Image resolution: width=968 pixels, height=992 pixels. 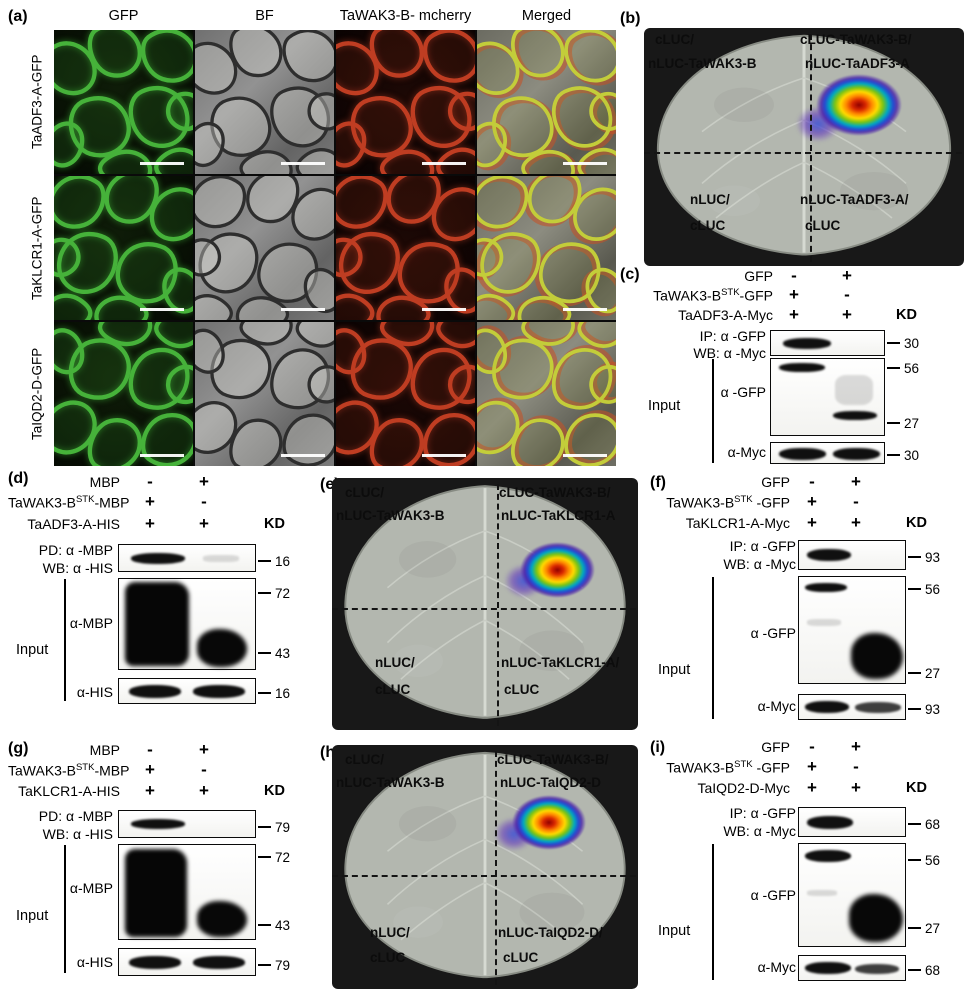 What do you see at coordinates (773, 895) in the screenshot?
I see `antibody-label-gfp: α -GFP` at bounding box center [773, 895].